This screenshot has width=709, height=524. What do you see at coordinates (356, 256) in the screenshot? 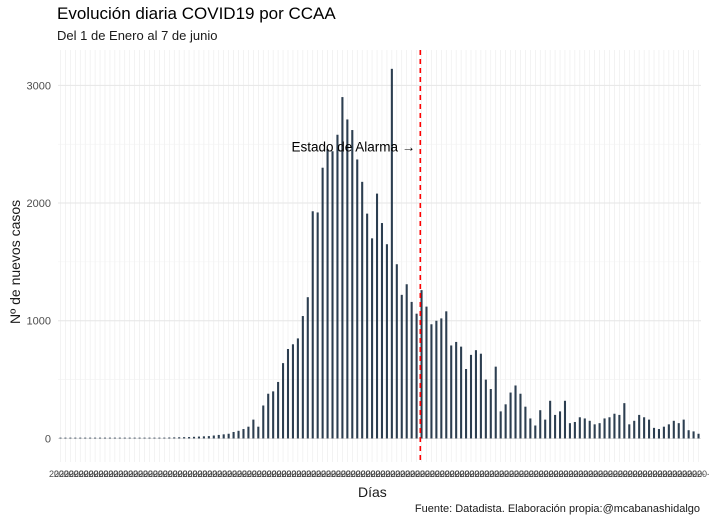
I see `annotation: Estado de Alarma →` at bounding box center [356, 256].